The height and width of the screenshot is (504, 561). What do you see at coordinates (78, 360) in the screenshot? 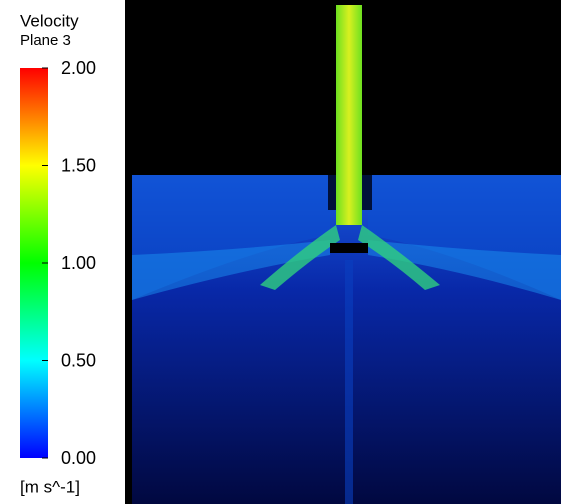
I see `tick-label: 0.50` at bounding box center [78, 360].